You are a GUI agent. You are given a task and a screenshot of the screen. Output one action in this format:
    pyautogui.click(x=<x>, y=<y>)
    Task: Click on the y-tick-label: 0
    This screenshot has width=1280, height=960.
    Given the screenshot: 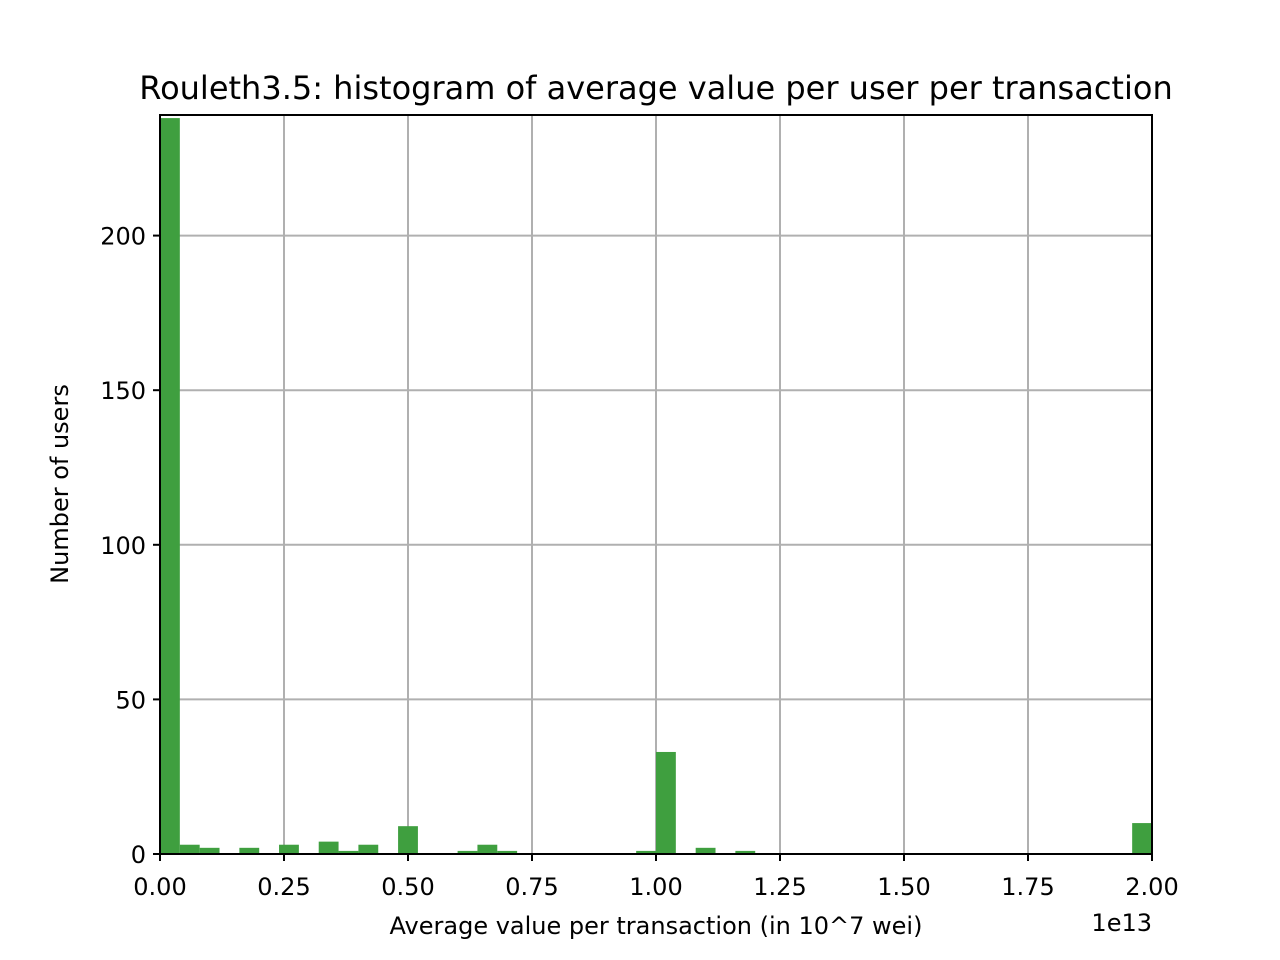 What is the action you would take?
    pyautogui.click(x=138, y=855)
    